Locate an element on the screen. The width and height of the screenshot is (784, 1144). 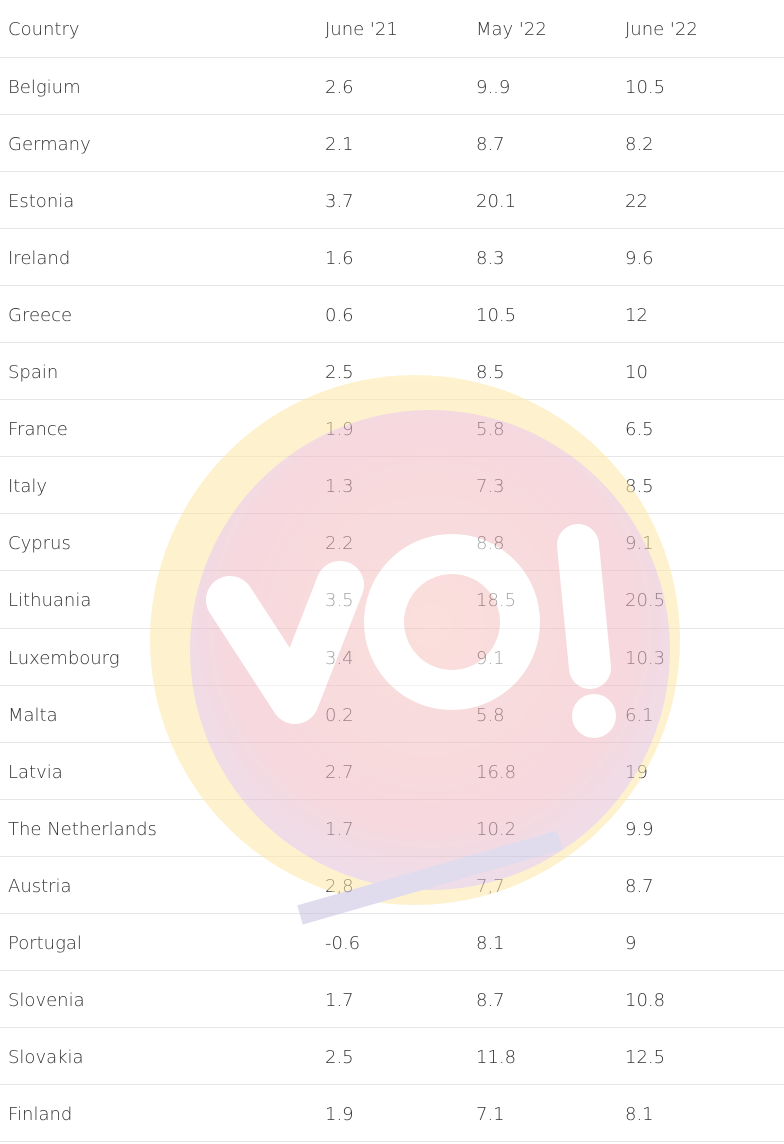
value-cell: 10 is located at coordinates (636, 373).